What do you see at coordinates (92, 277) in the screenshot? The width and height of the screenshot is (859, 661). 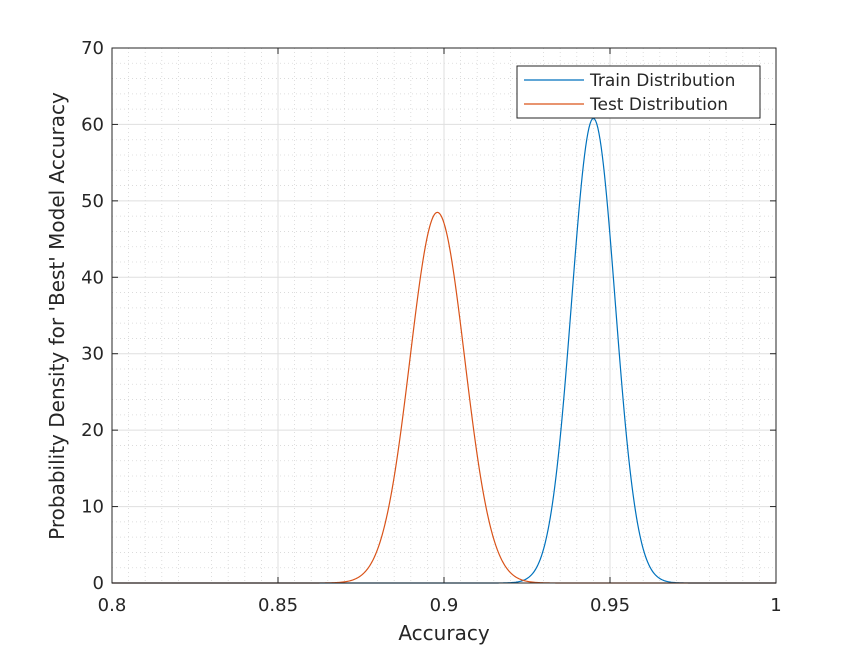 I see `y-tick-label: 40` at bounding box center [92, 277].